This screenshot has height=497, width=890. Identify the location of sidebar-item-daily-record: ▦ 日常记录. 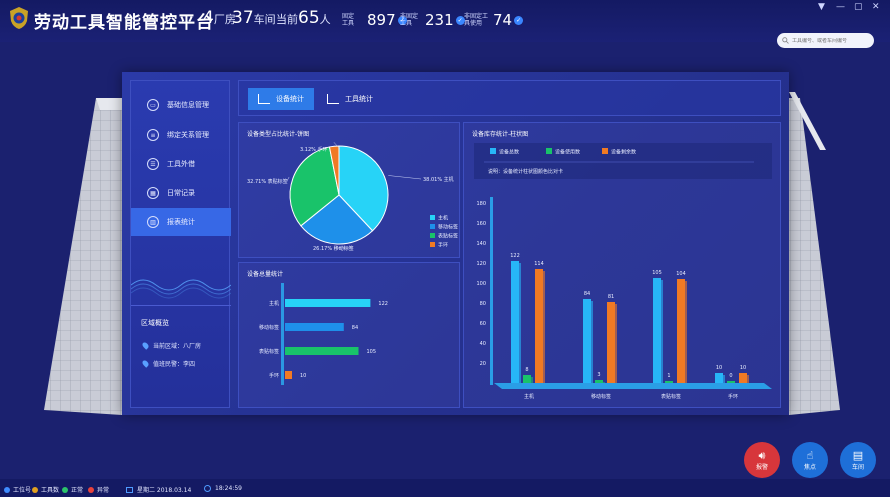
(181, 193).